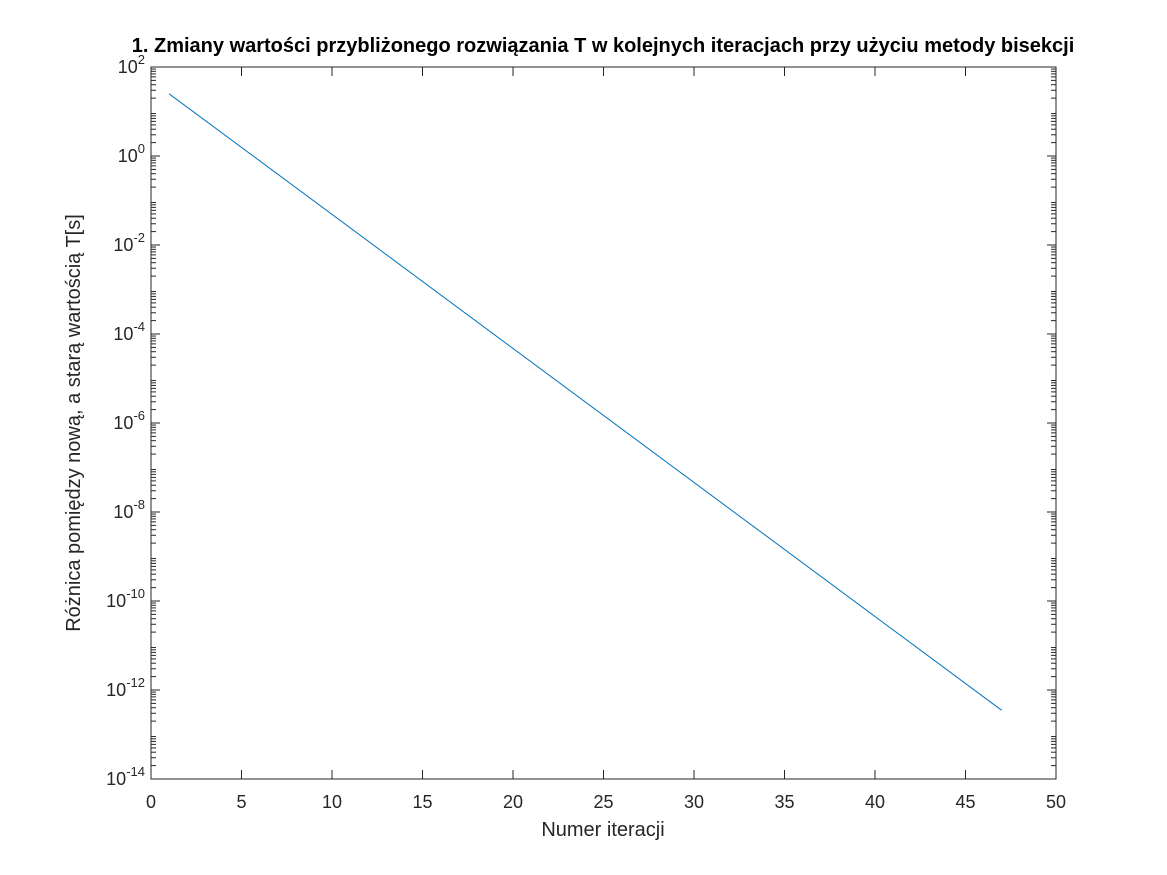 The image size is (1167, 875). What do you see at coordinates (241, 802) in the screenshot?
I see `x-tick-label: 5` at bounding box center [241, 802].